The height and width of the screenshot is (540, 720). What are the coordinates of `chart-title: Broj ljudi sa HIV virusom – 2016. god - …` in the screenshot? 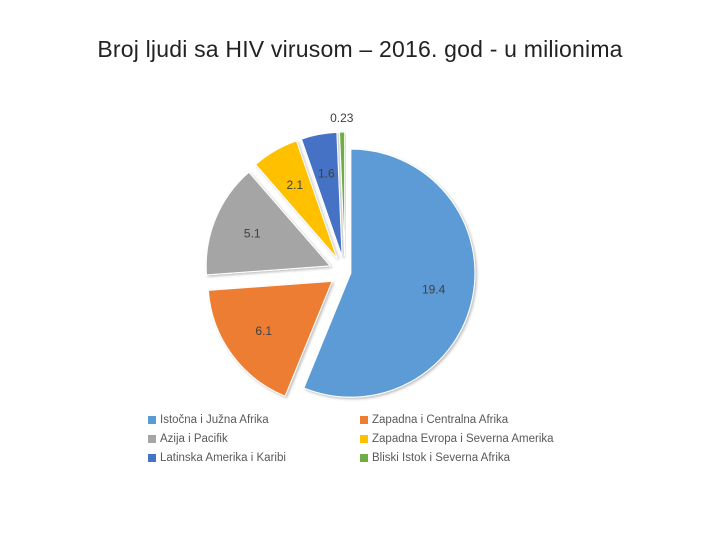 It's located at (360, 49).